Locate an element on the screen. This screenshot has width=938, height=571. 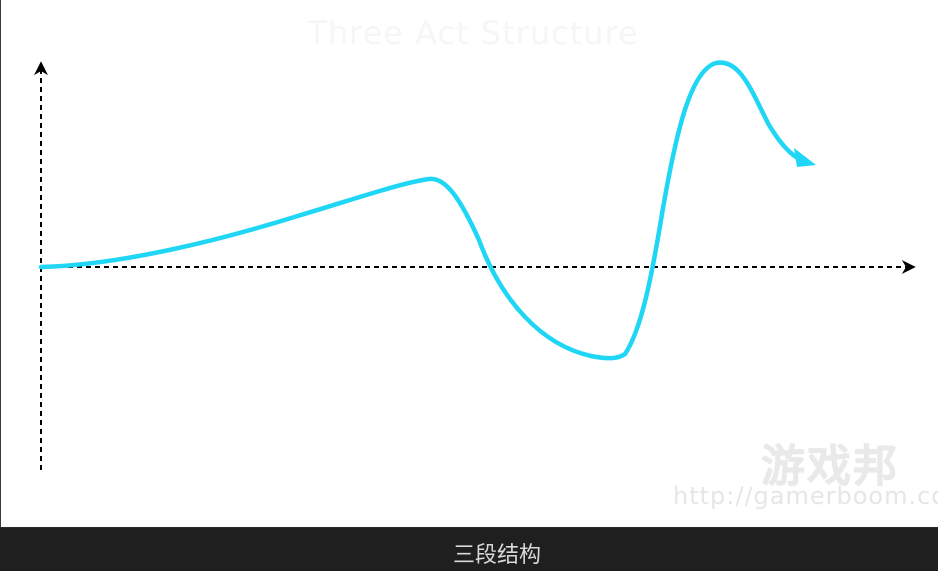
story-curve-arrowhead is located at coordinates (805, 157).